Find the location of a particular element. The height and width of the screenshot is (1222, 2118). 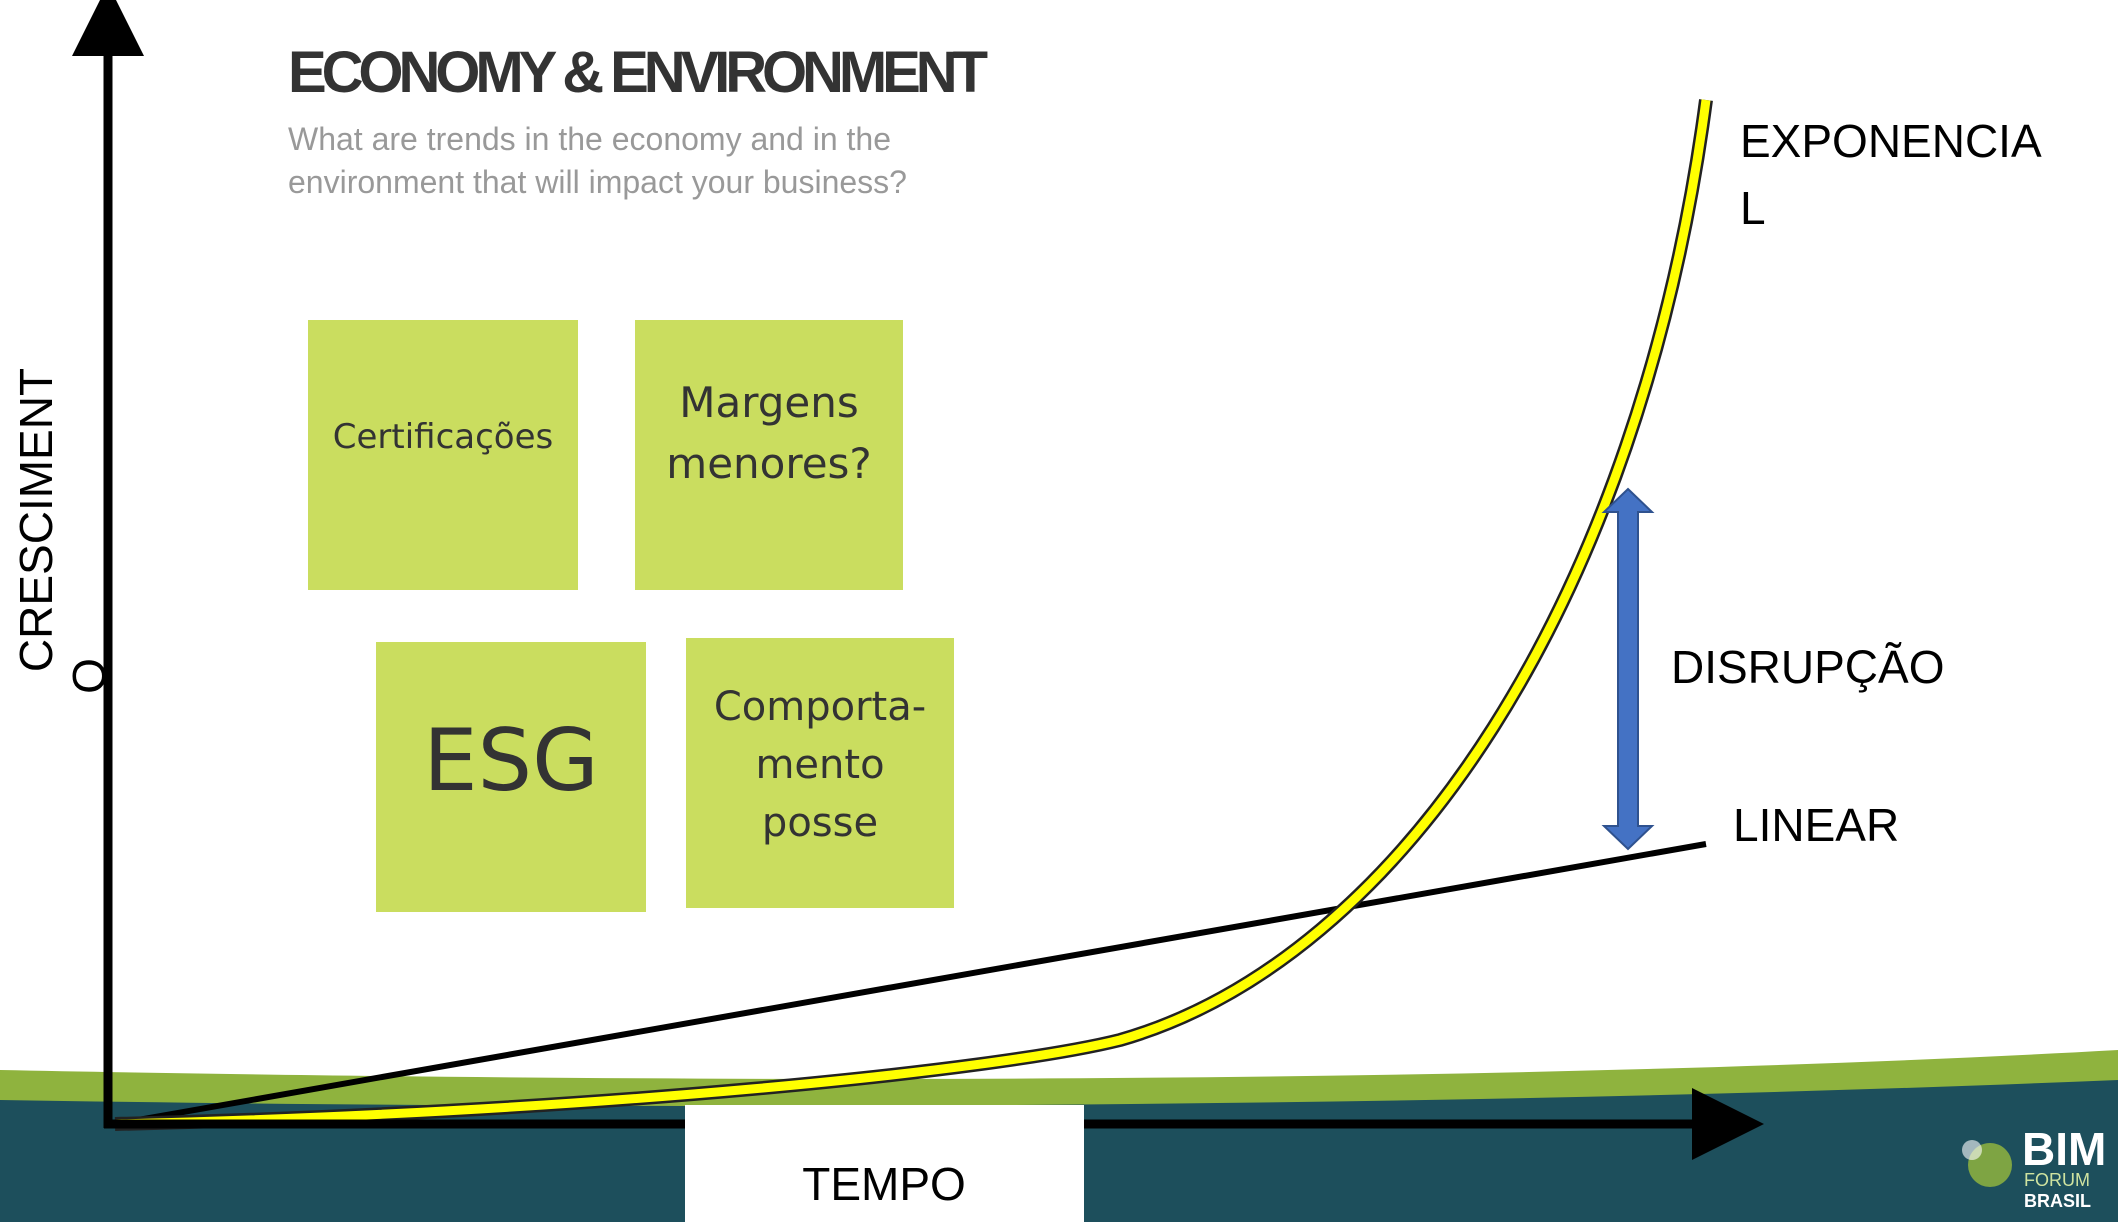

note-text: posse is located at coordinates (820, 823).